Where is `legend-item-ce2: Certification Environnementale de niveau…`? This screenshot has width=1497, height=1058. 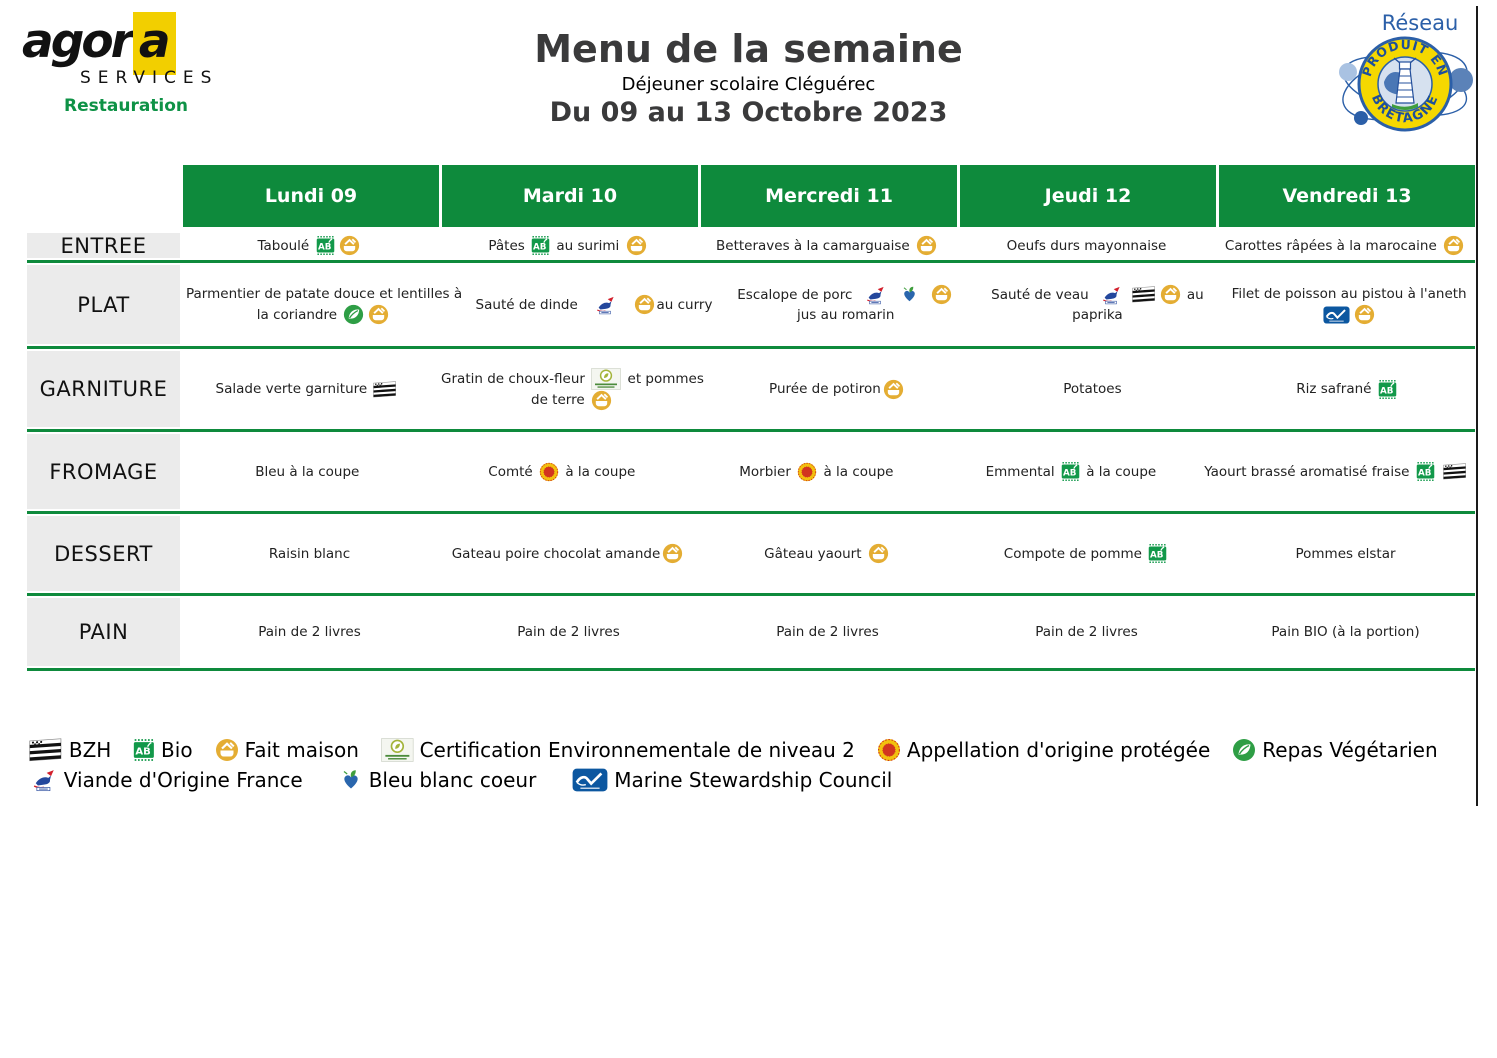 legend-item-ce2: Certification Environnementale de niveau… is located at coordinates (617, 750).